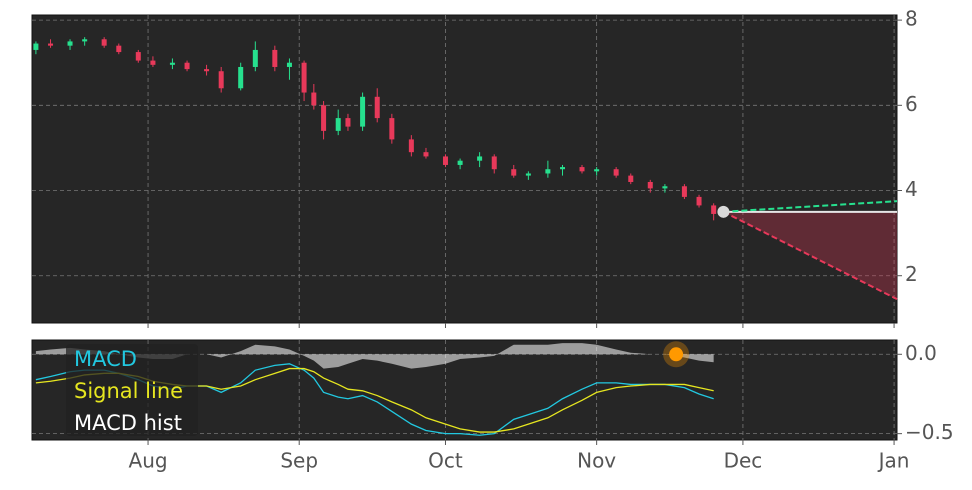 The width and height of the screenshot is (972, 490). I want to click on x-tick-label: Sep, so click(299, 461).